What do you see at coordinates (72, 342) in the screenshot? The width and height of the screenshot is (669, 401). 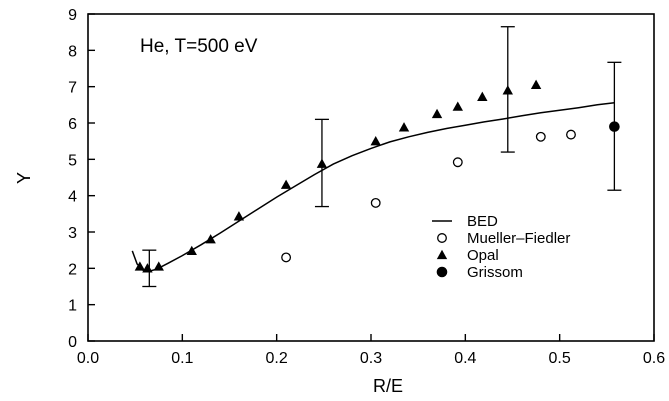 I see `y-tick-label: 0` at bounding box center [72, 342].